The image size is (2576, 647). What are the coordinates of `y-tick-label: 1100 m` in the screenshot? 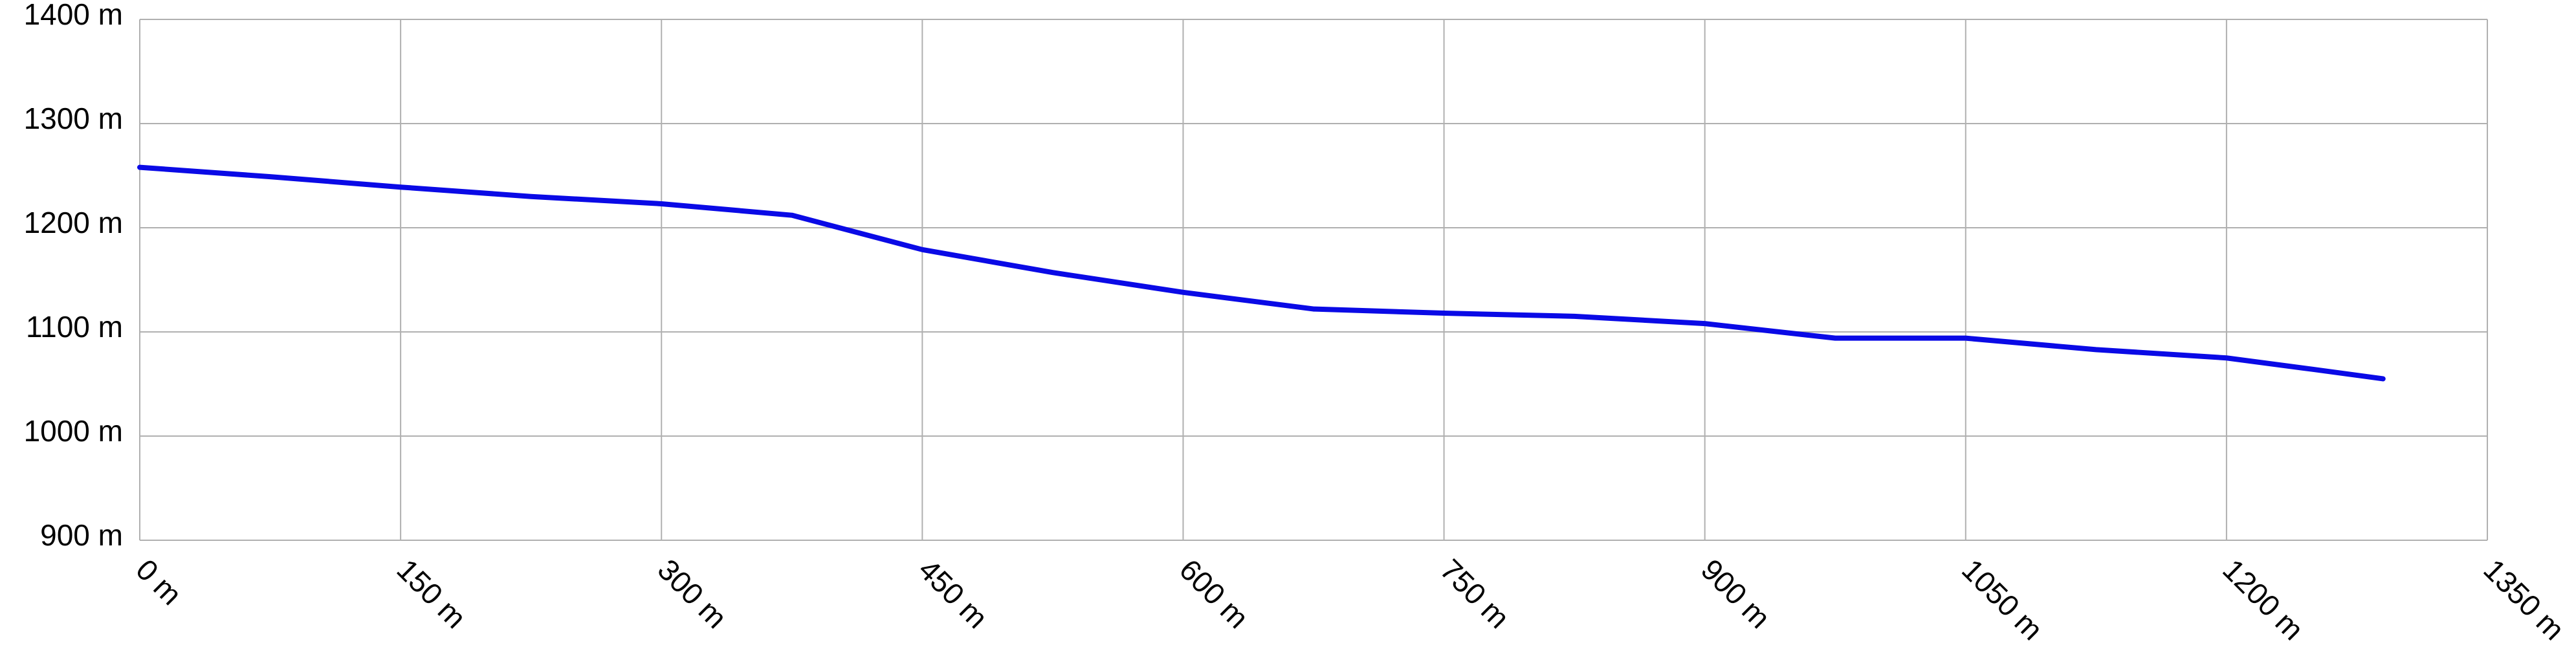 It's located at (75, 327).